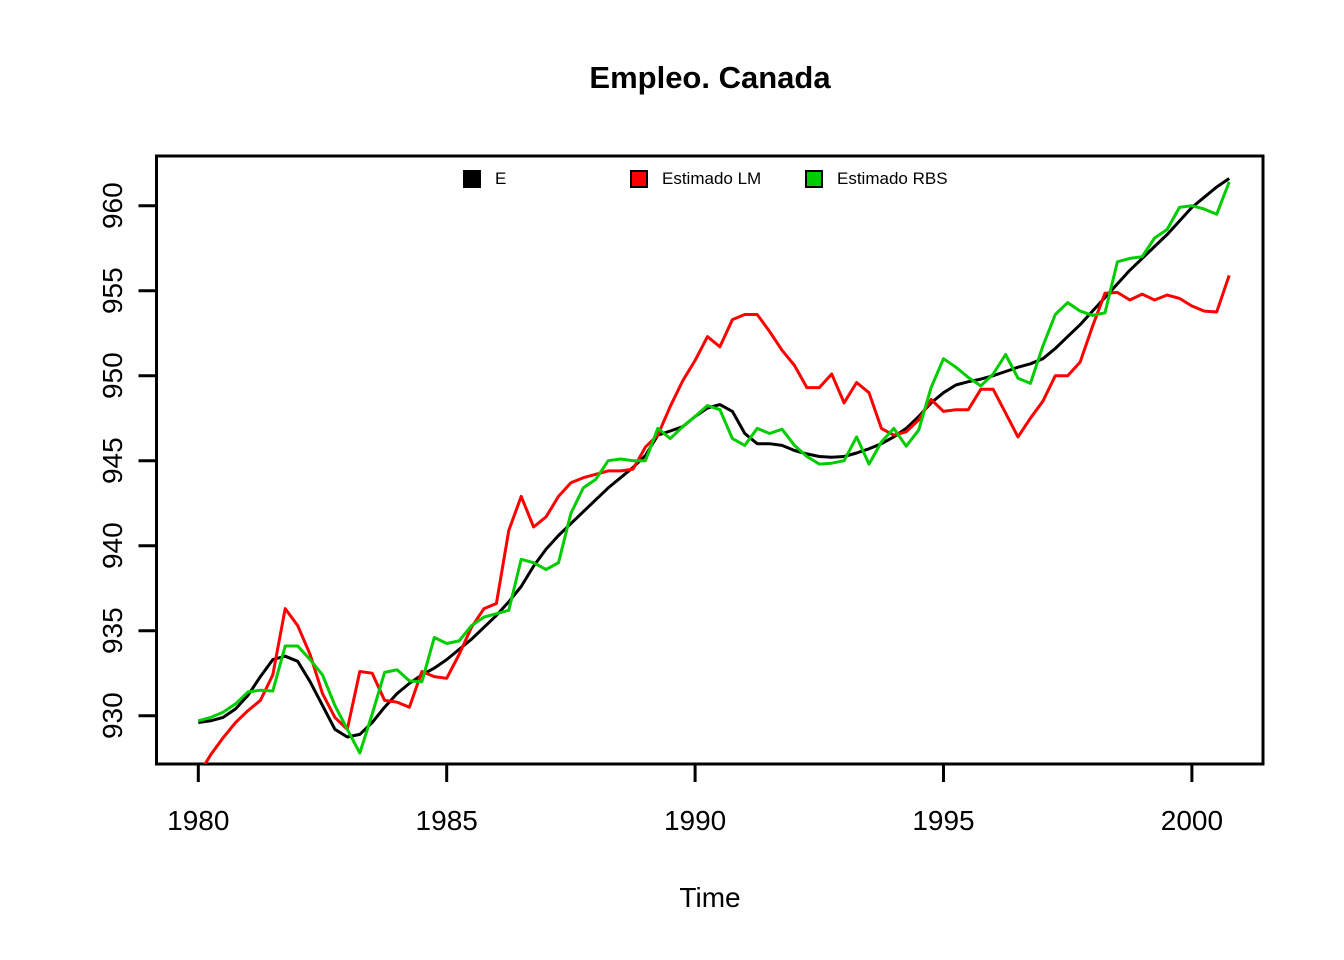 Image resolution: width=1344 pixels, height=960 pixels. Describe the element at coordinates (472, 179) in the screenshot. I see `legend-swatch-e` at that location.